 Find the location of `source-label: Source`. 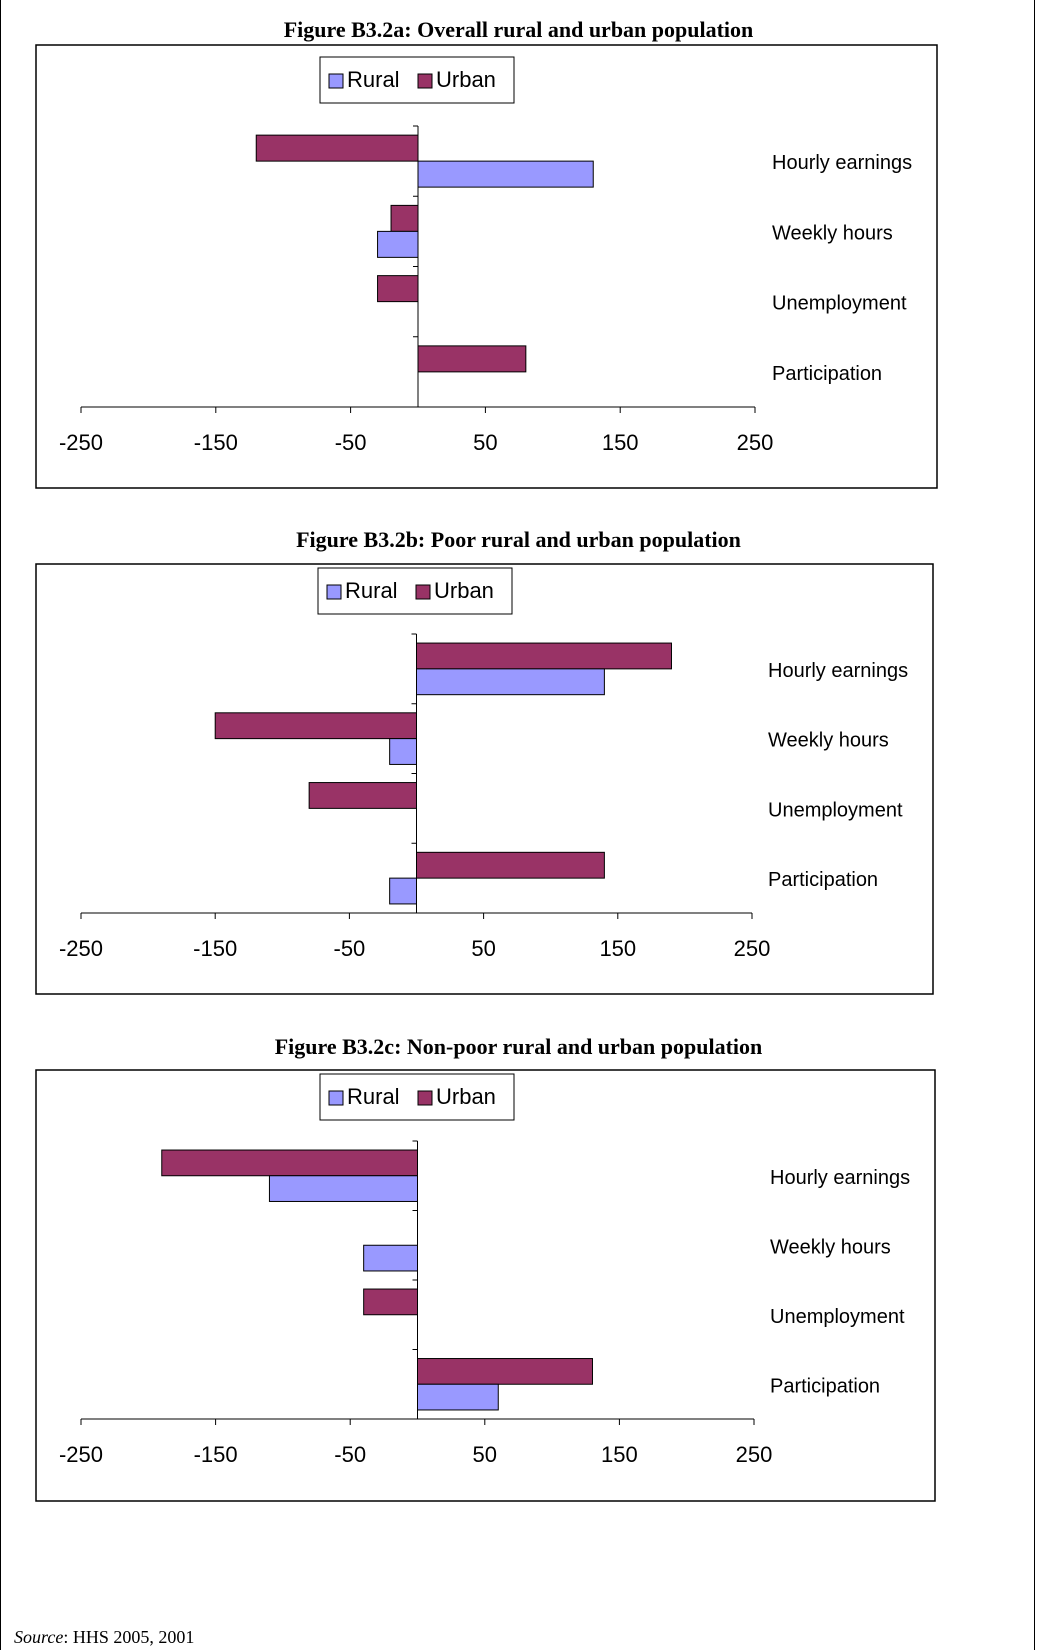

source-label: Source is located at coordinates (39, 1637).